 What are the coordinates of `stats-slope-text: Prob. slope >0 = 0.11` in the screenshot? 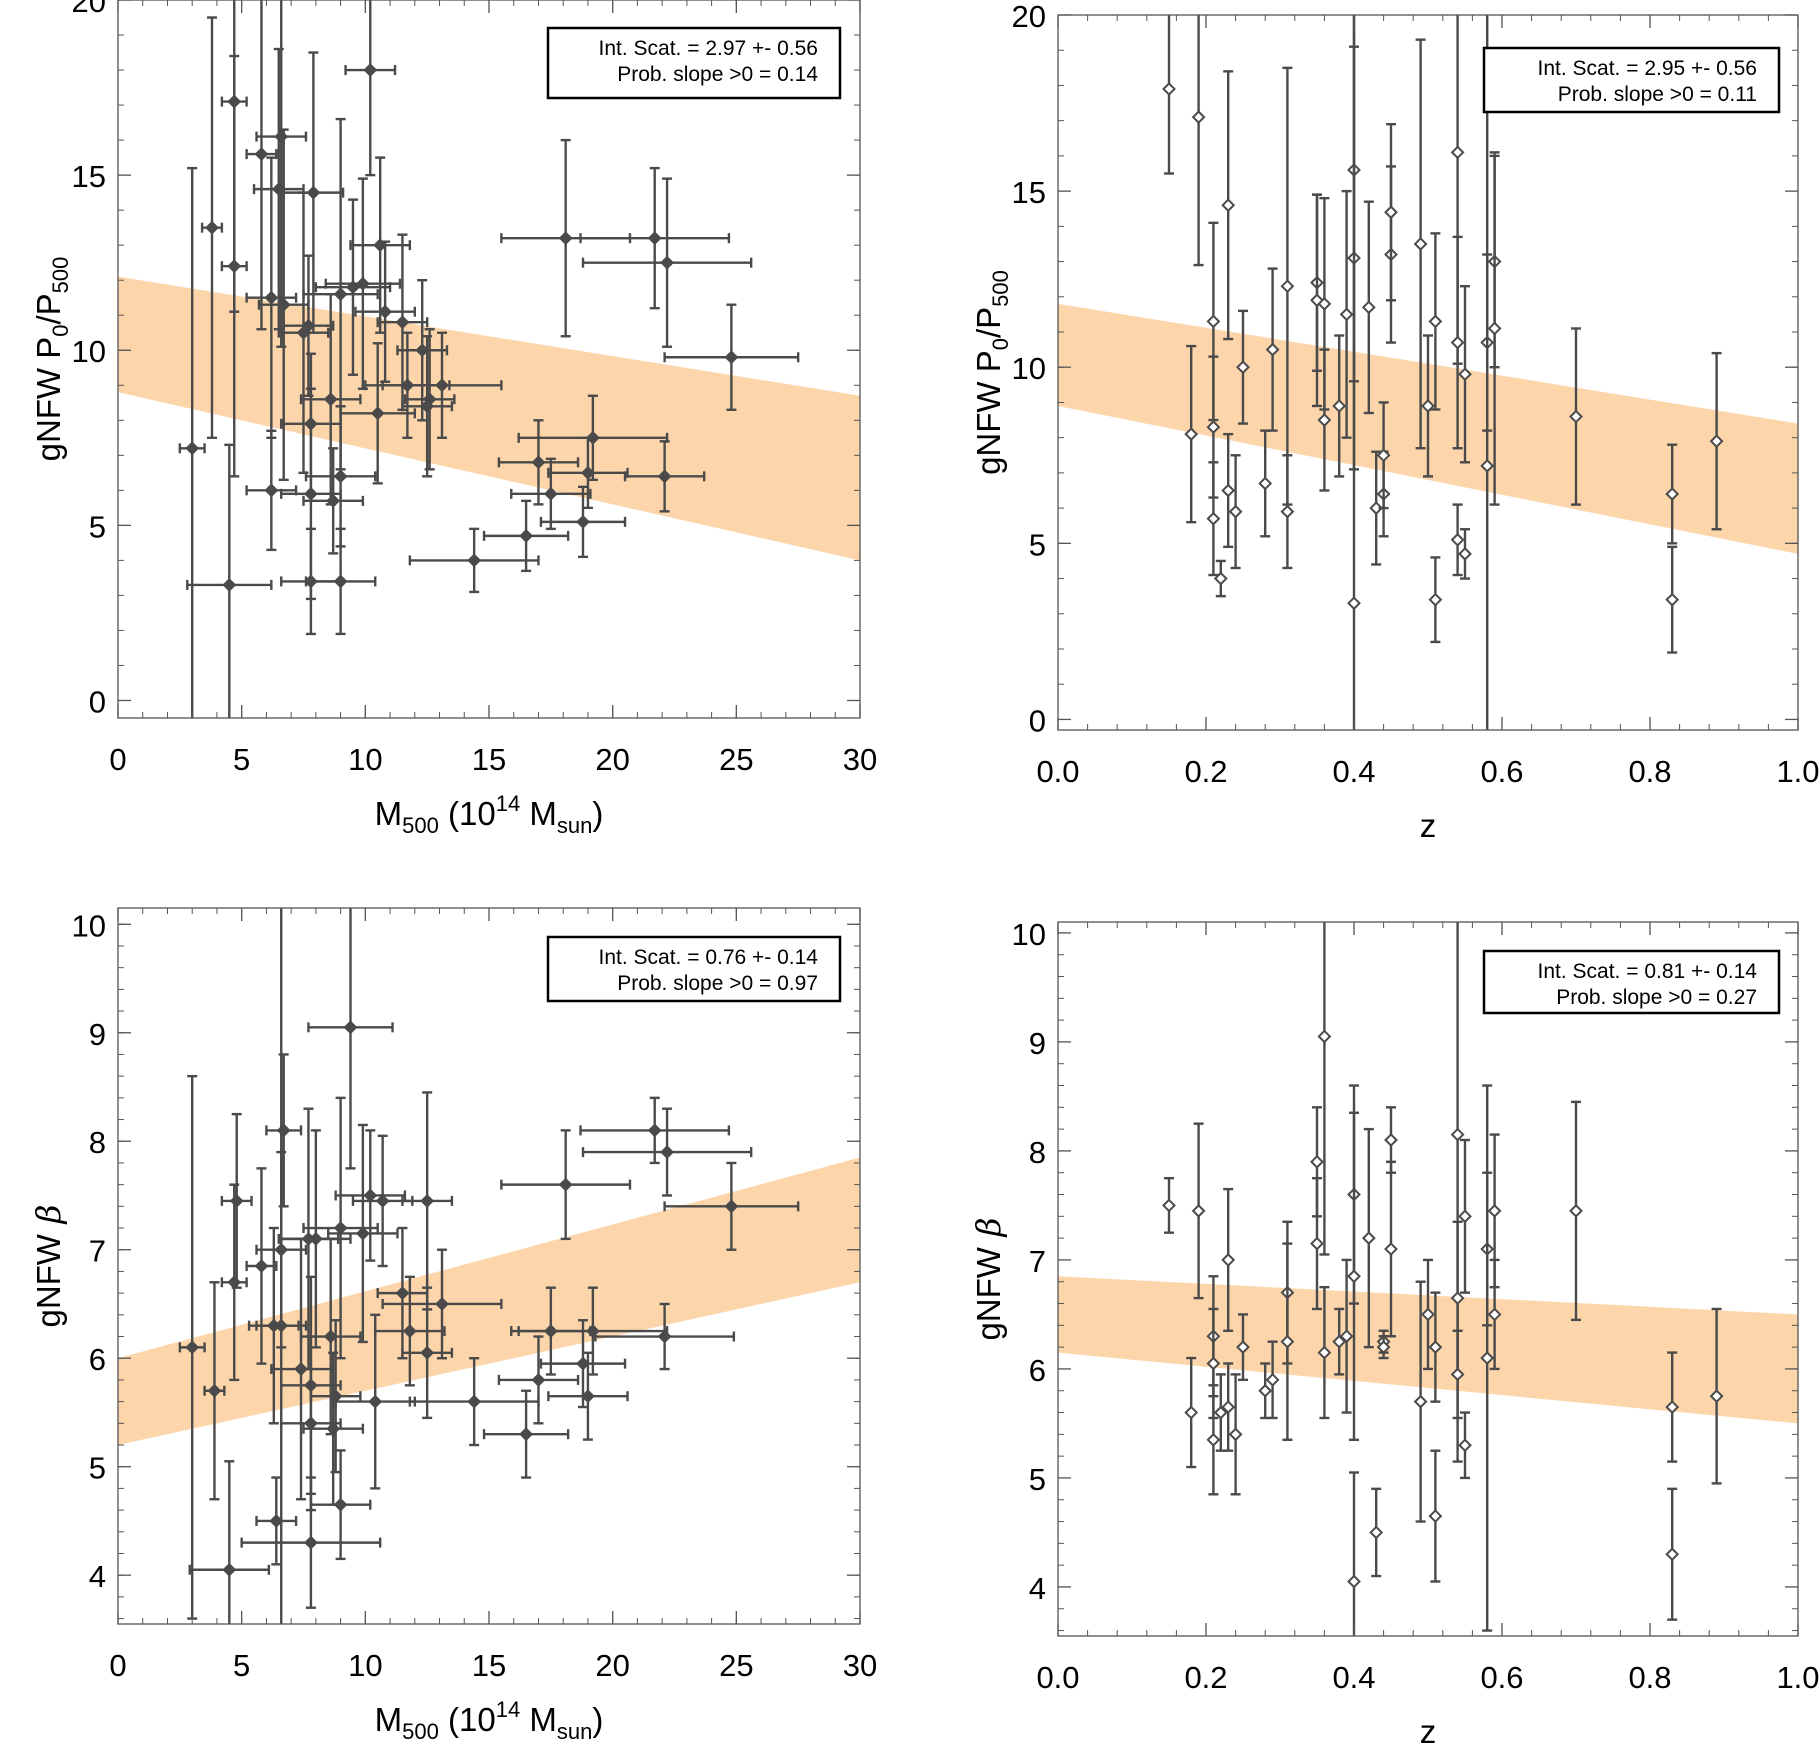 It's located at (1657, 94).